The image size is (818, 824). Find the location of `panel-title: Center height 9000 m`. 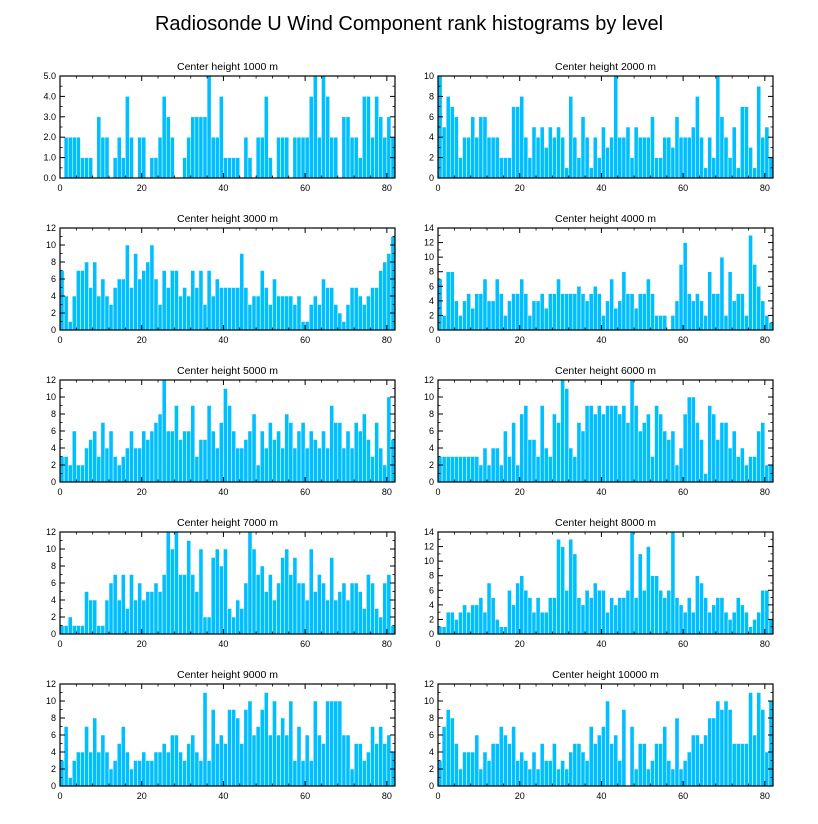

panel-title: Center height 9000 m is located at coordinates (227, 675).